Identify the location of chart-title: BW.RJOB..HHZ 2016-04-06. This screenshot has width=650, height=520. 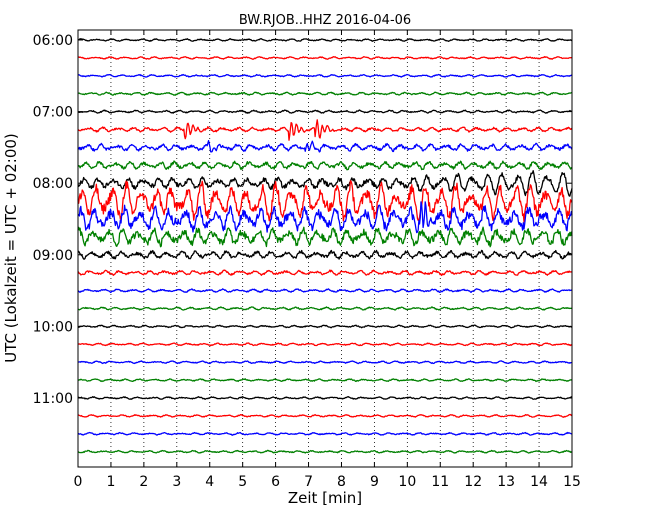
(325, 20).